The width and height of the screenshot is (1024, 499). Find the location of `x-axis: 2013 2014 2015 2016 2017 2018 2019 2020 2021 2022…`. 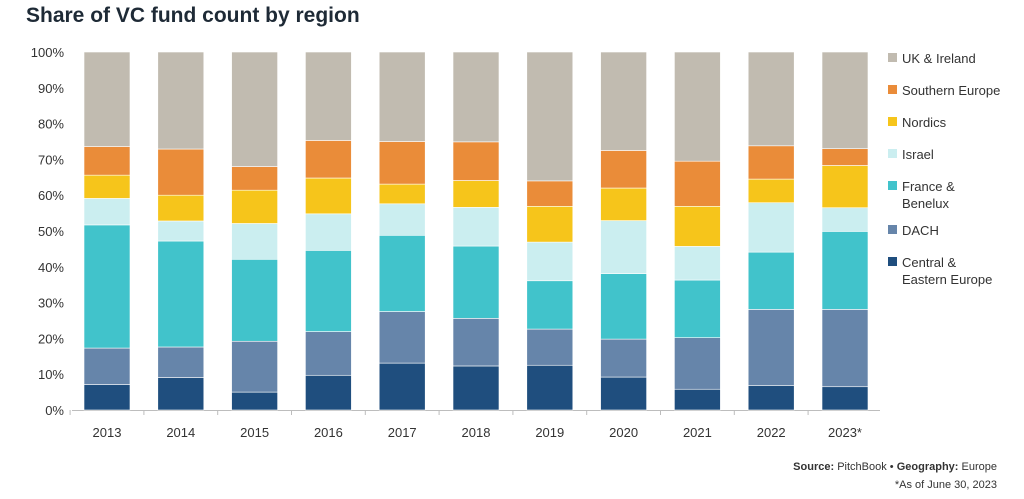

x-axis: 2013 2014 2015 2016 2017 2018 2019 2020 2021 2022… is located at coordinates (465, 425).